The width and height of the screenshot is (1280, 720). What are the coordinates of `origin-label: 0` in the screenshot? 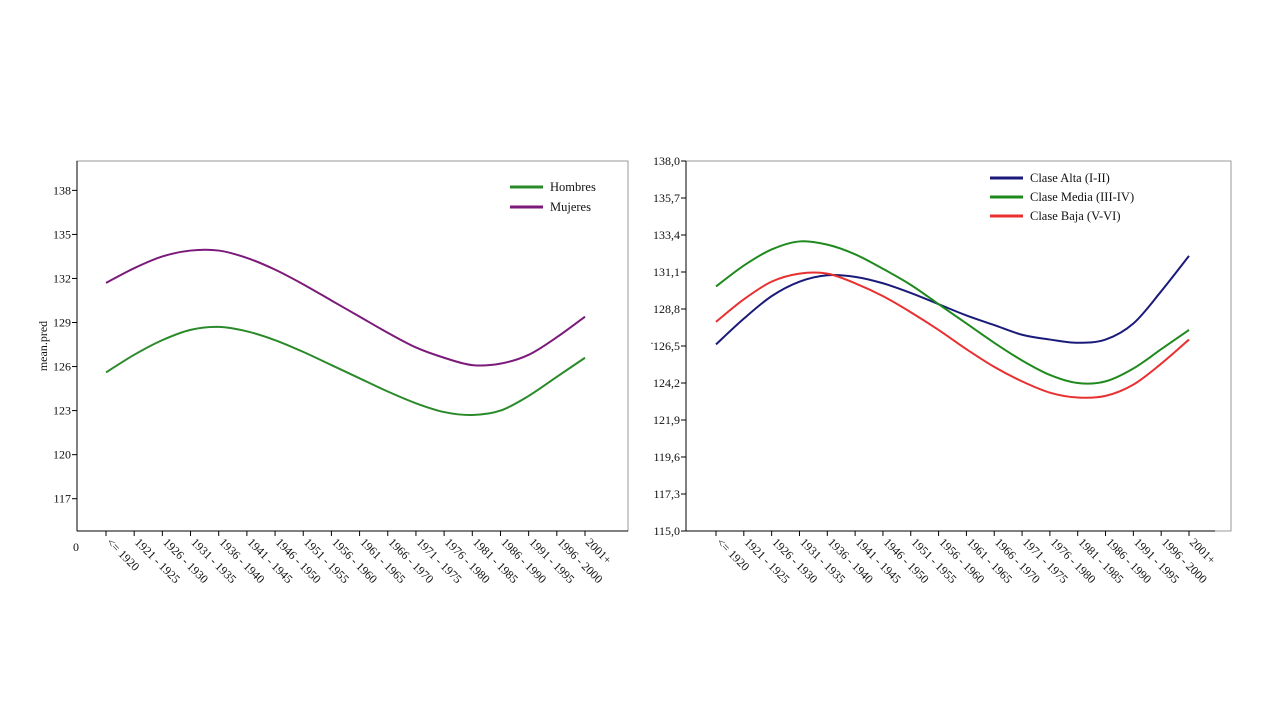 It's located at (76, 547).